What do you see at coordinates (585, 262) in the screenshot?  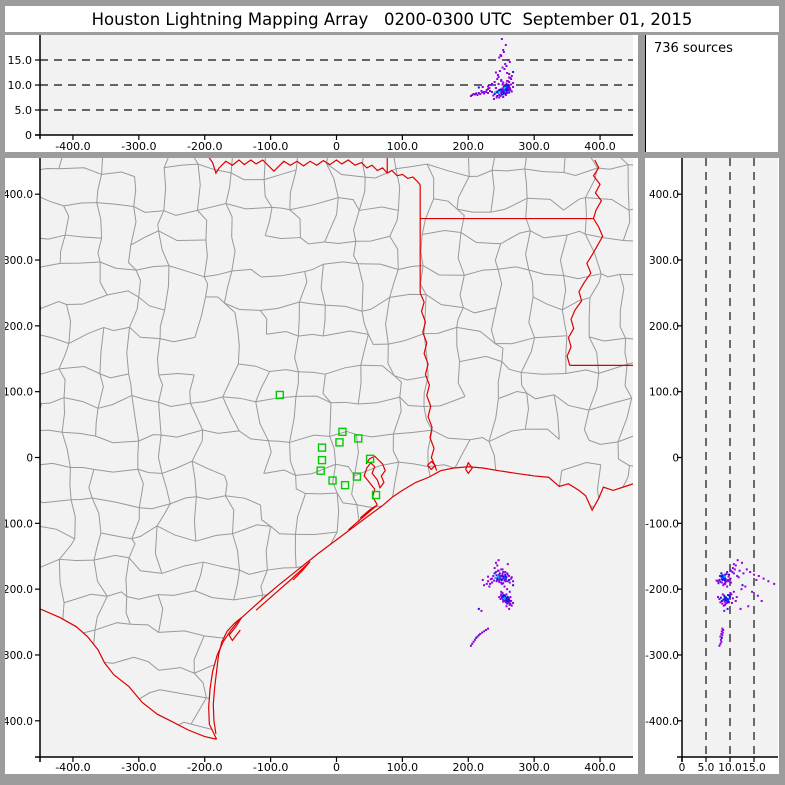 I see `mississippi-river` at bounding box center [585, 262].